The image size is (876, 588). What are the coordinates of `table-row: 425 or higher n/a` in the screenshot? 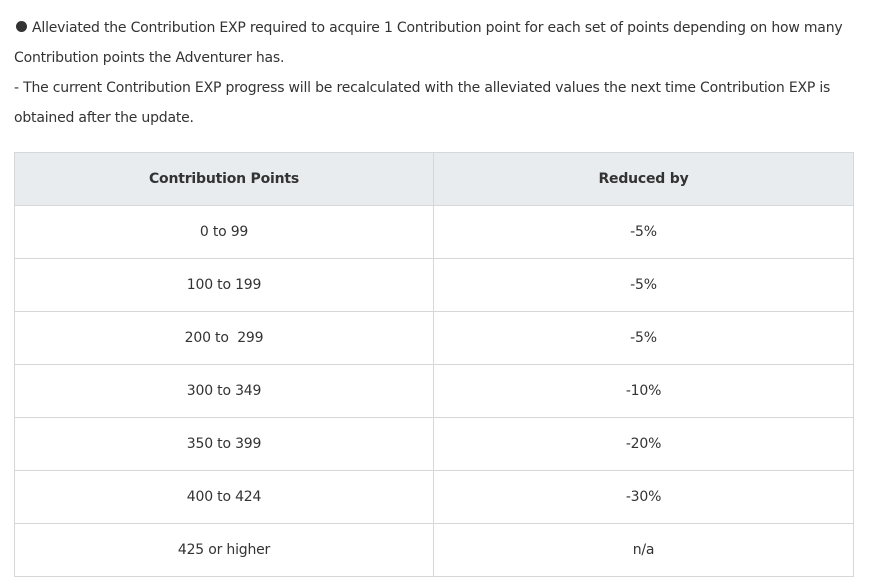 It's located at (434, 550).